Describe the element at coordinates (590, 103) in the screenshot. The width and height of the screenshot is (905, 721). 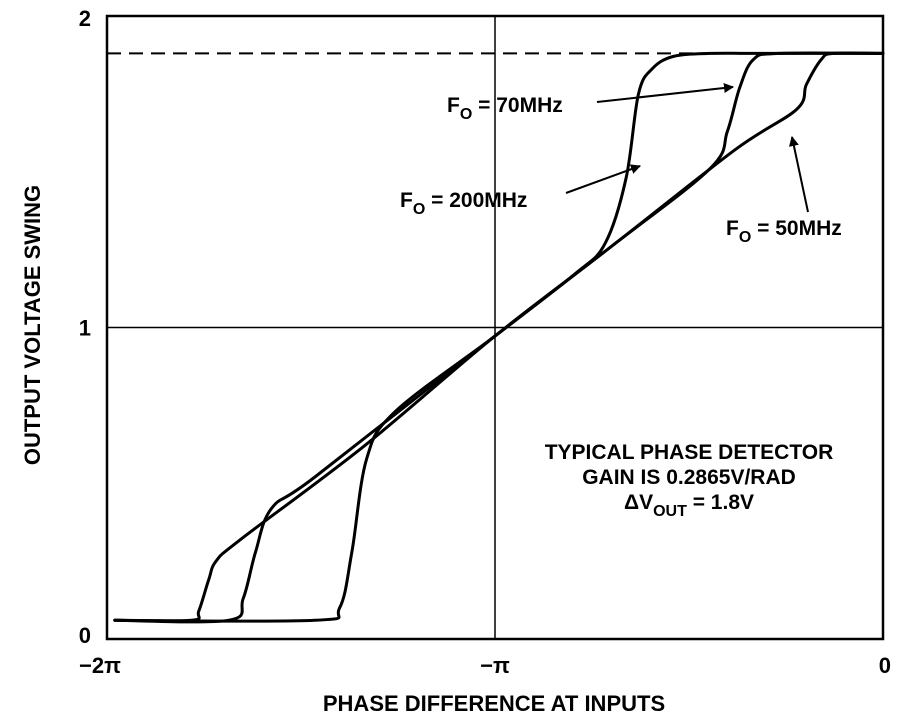
I see `annotation-f70: FO = 70MHz` at that location.